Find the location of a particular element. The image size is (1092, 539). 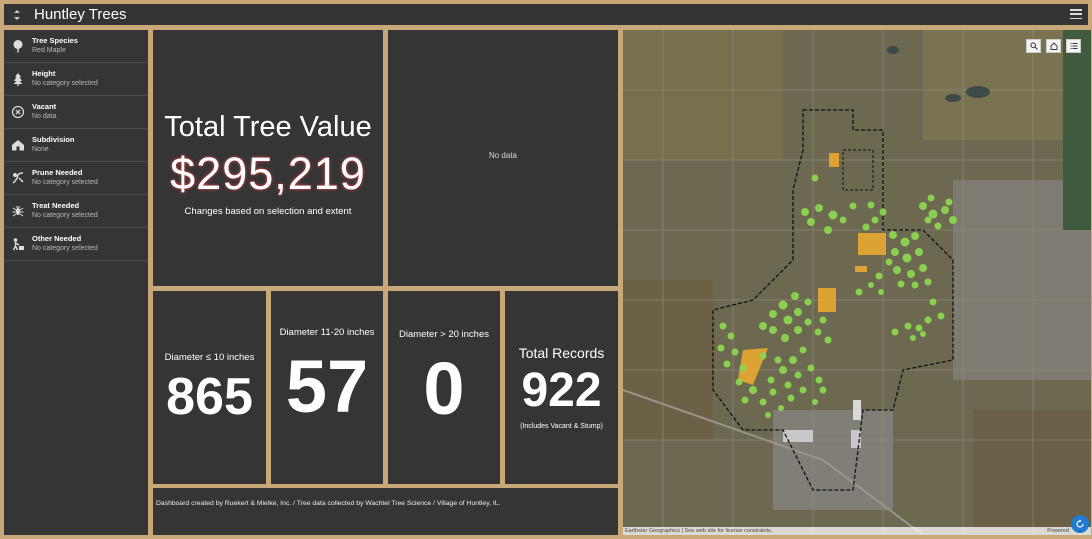

hamburger-icon is located at coordinates (1076, 14).